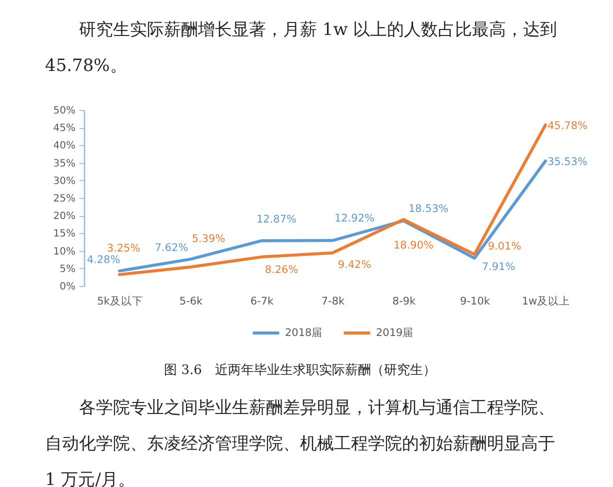 The image size is (613, 487). Describe the element at coordinates (64, 252) in the screenshot. I see `y-tick-label: 10%` at that location.